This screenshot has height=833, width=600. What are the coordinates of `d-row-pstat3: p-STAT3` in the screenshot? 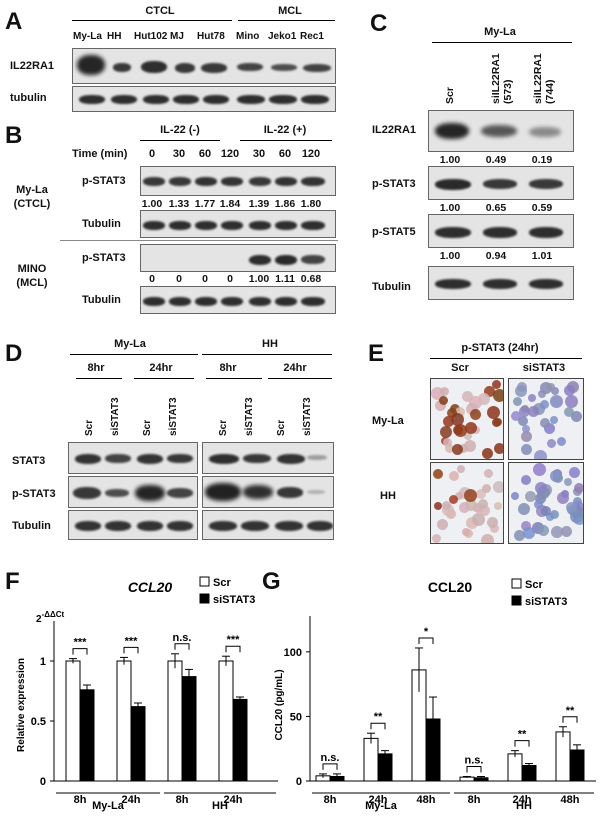 It's located at (34, 494).